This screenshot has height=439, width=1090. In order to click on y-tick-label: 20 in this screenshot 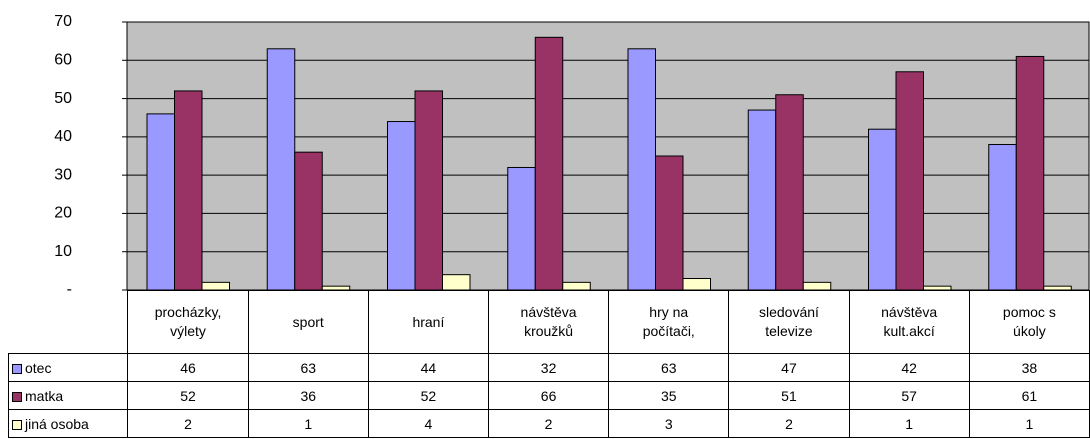, I will do `click(63, 213)`.